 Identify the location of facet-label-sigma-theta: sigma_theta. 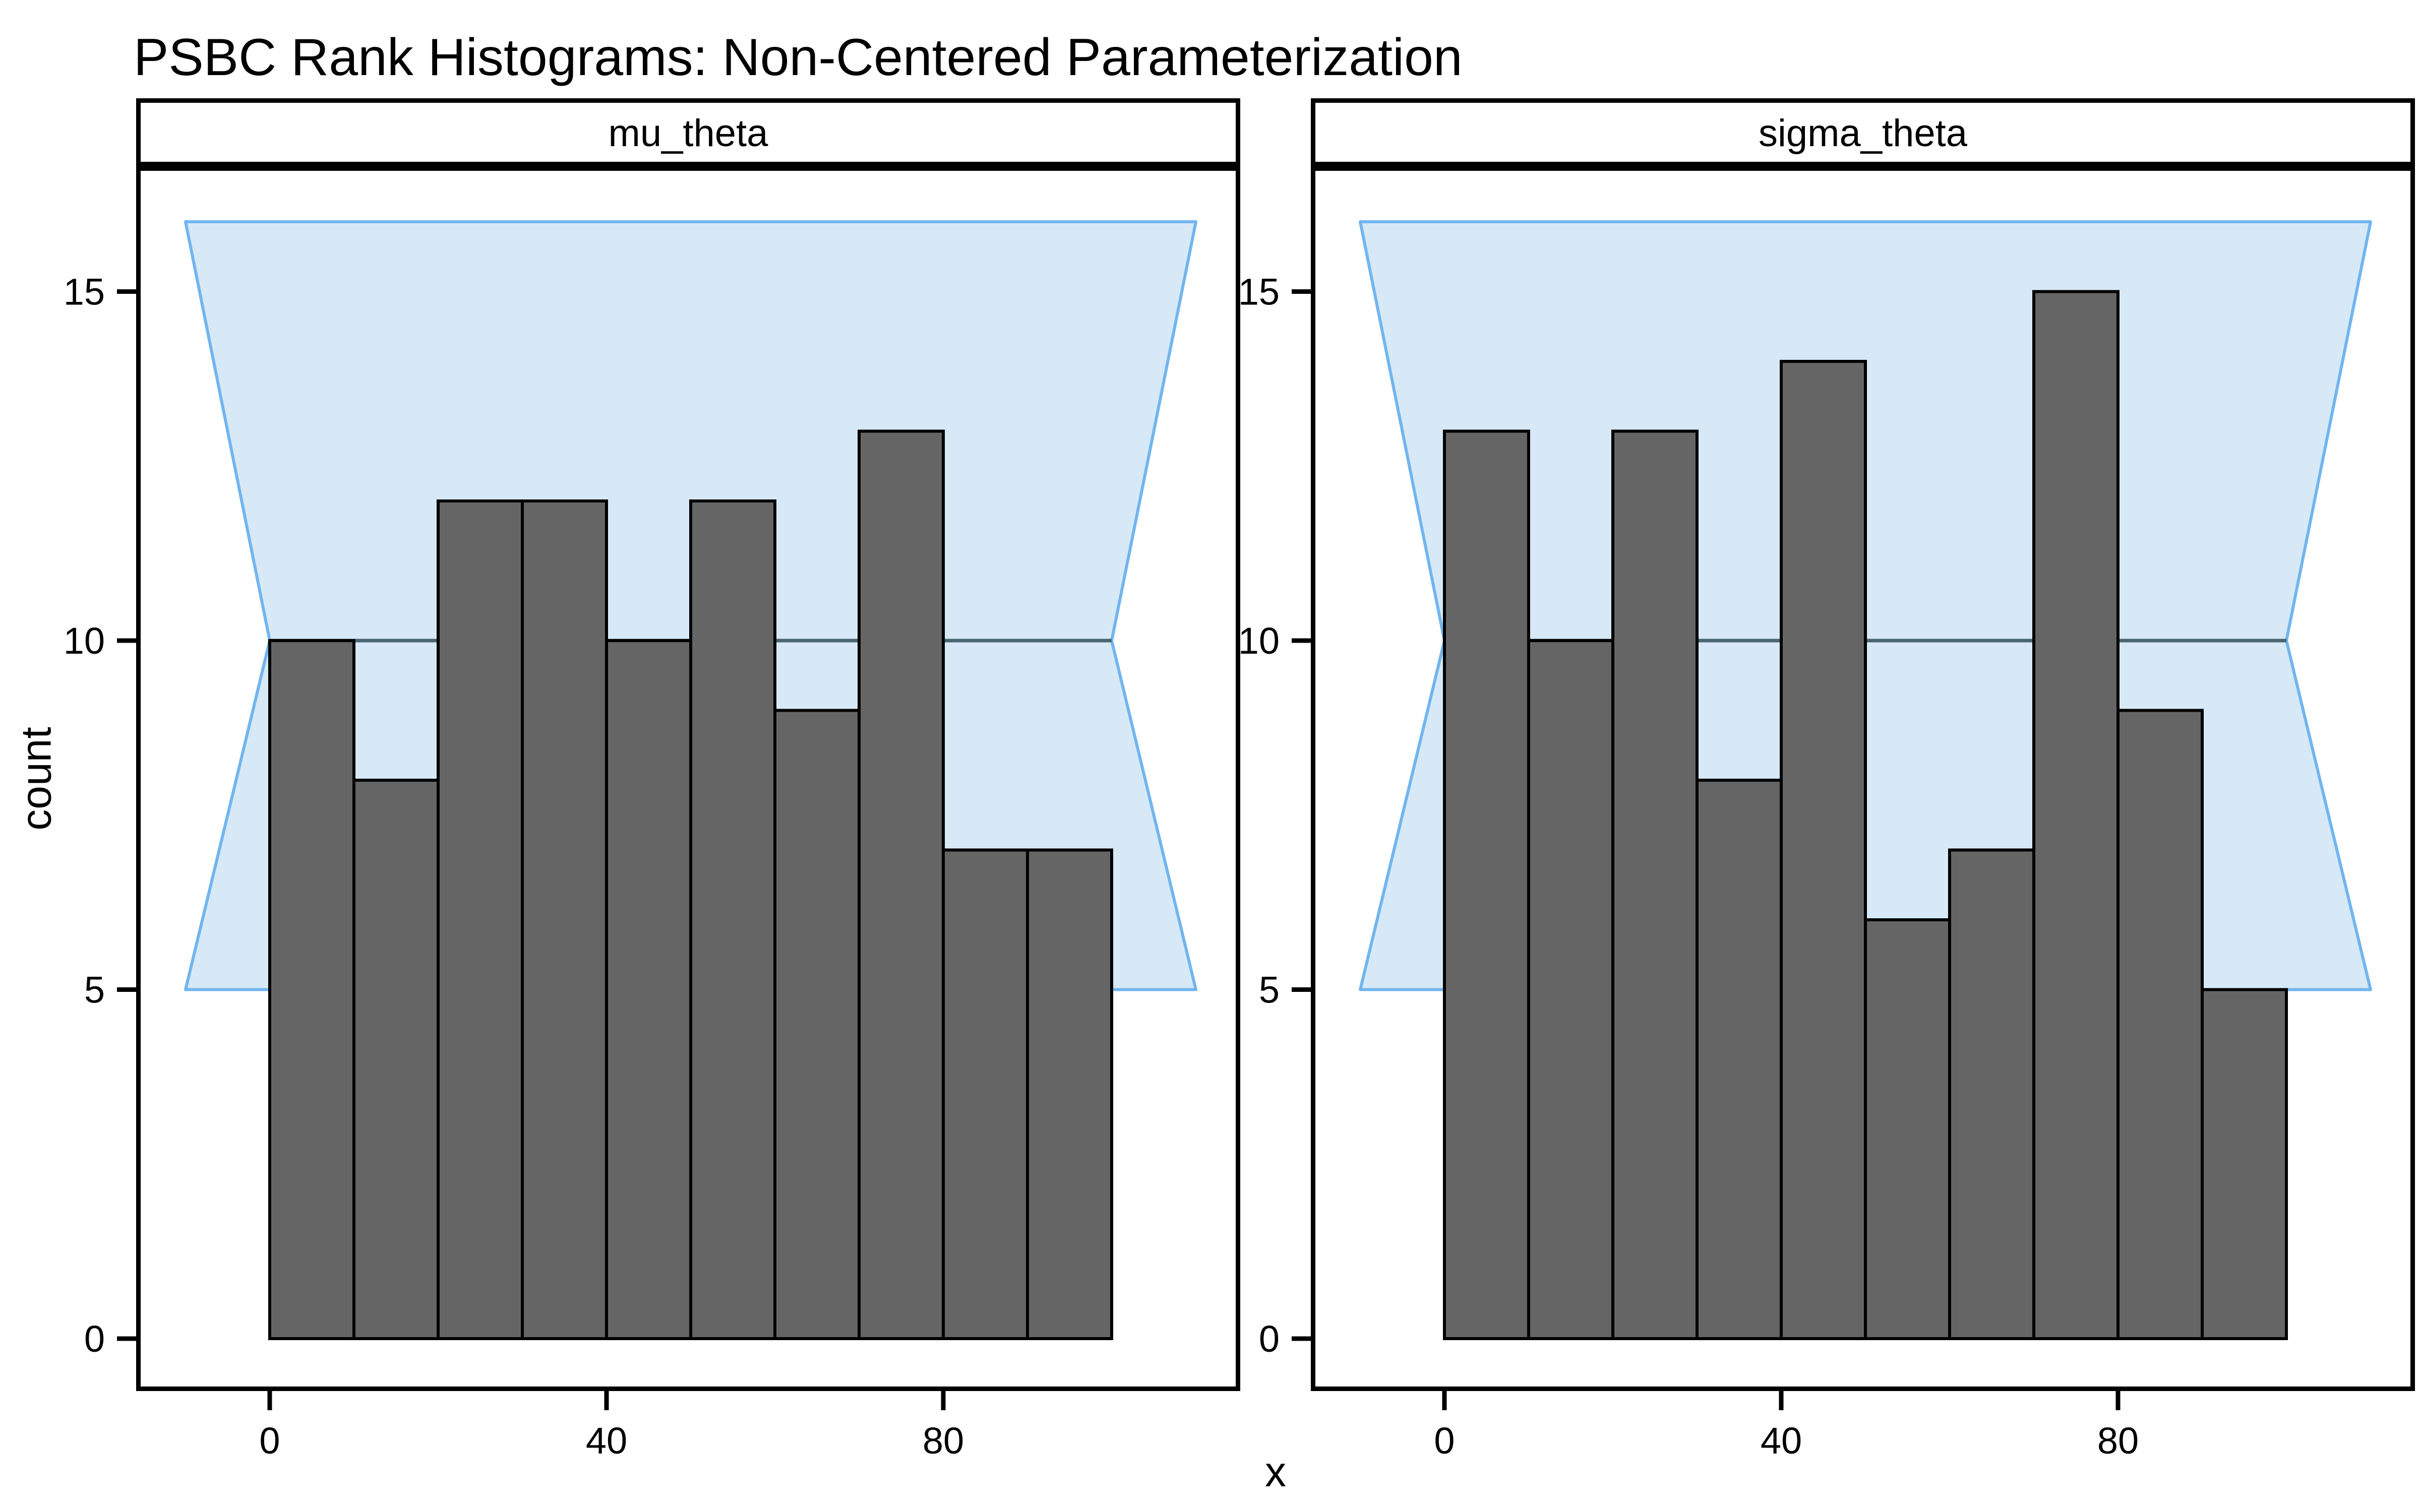
(1863, 134).